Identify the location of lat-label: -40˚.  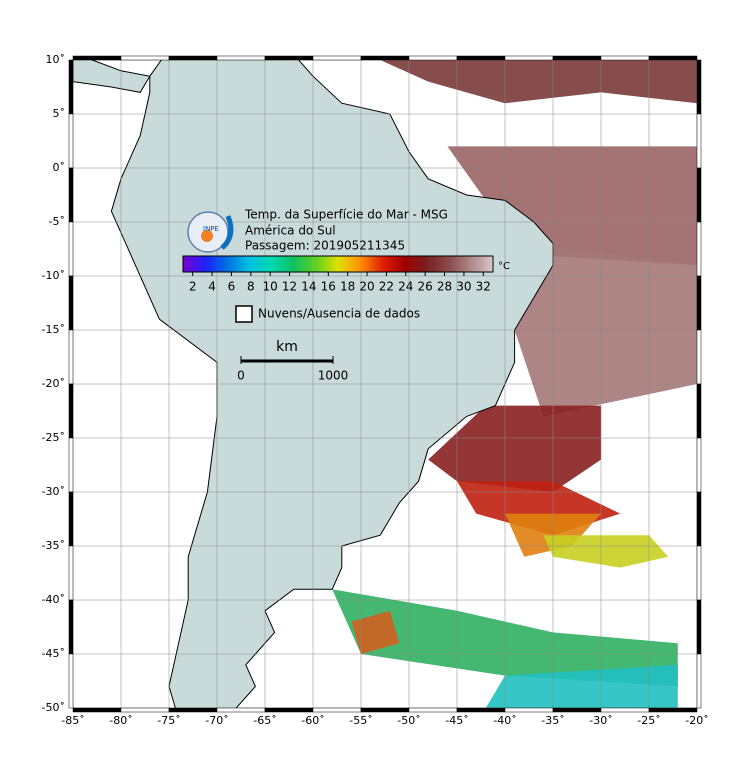
(53, 599).